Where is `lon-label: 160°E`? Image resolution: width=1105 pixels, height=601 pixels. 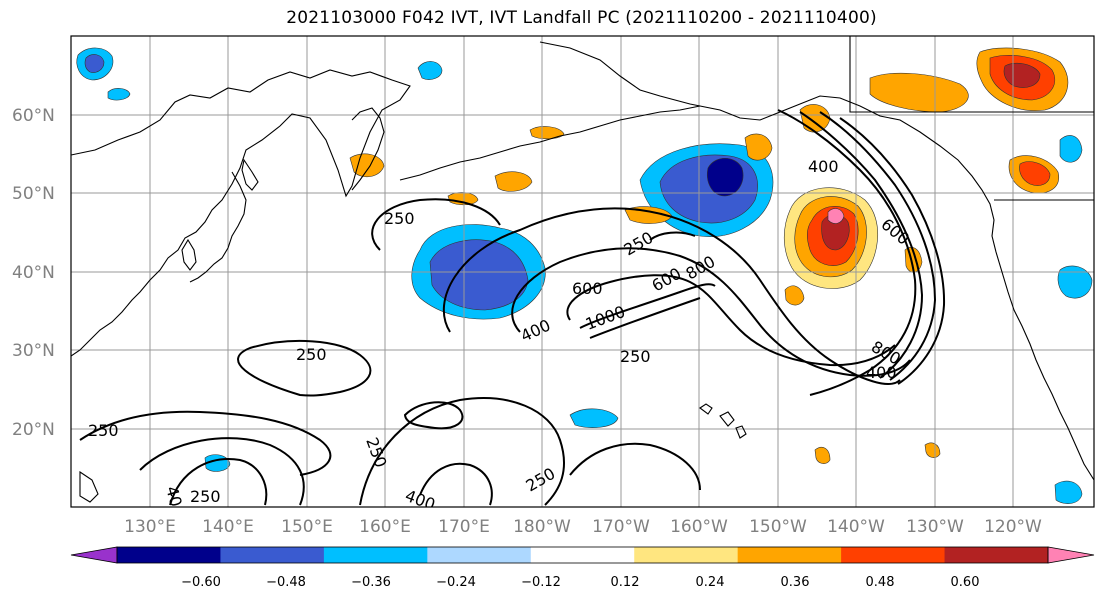
lon-label: 160°E is located at coordinates (385, 527).